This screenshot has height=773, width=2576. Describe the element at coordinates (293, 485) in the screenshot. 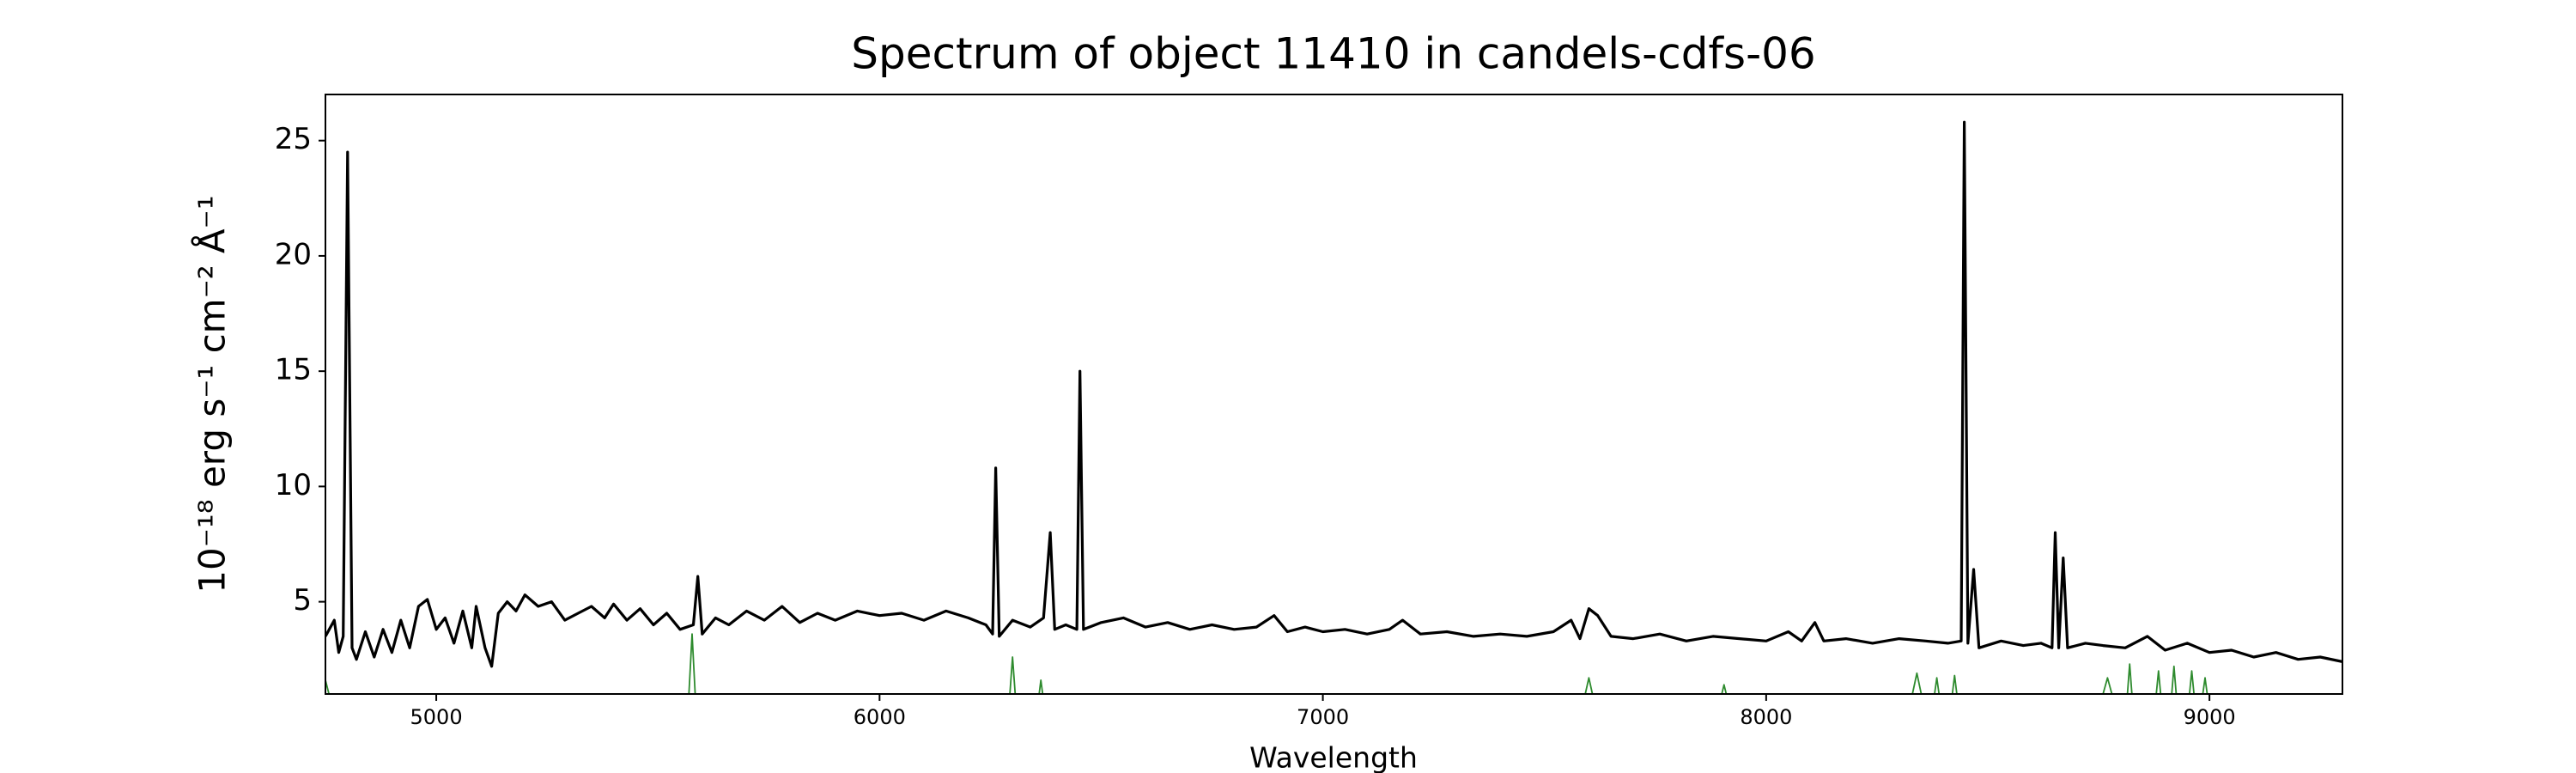

I see `y-tick-label: 10` at that location.